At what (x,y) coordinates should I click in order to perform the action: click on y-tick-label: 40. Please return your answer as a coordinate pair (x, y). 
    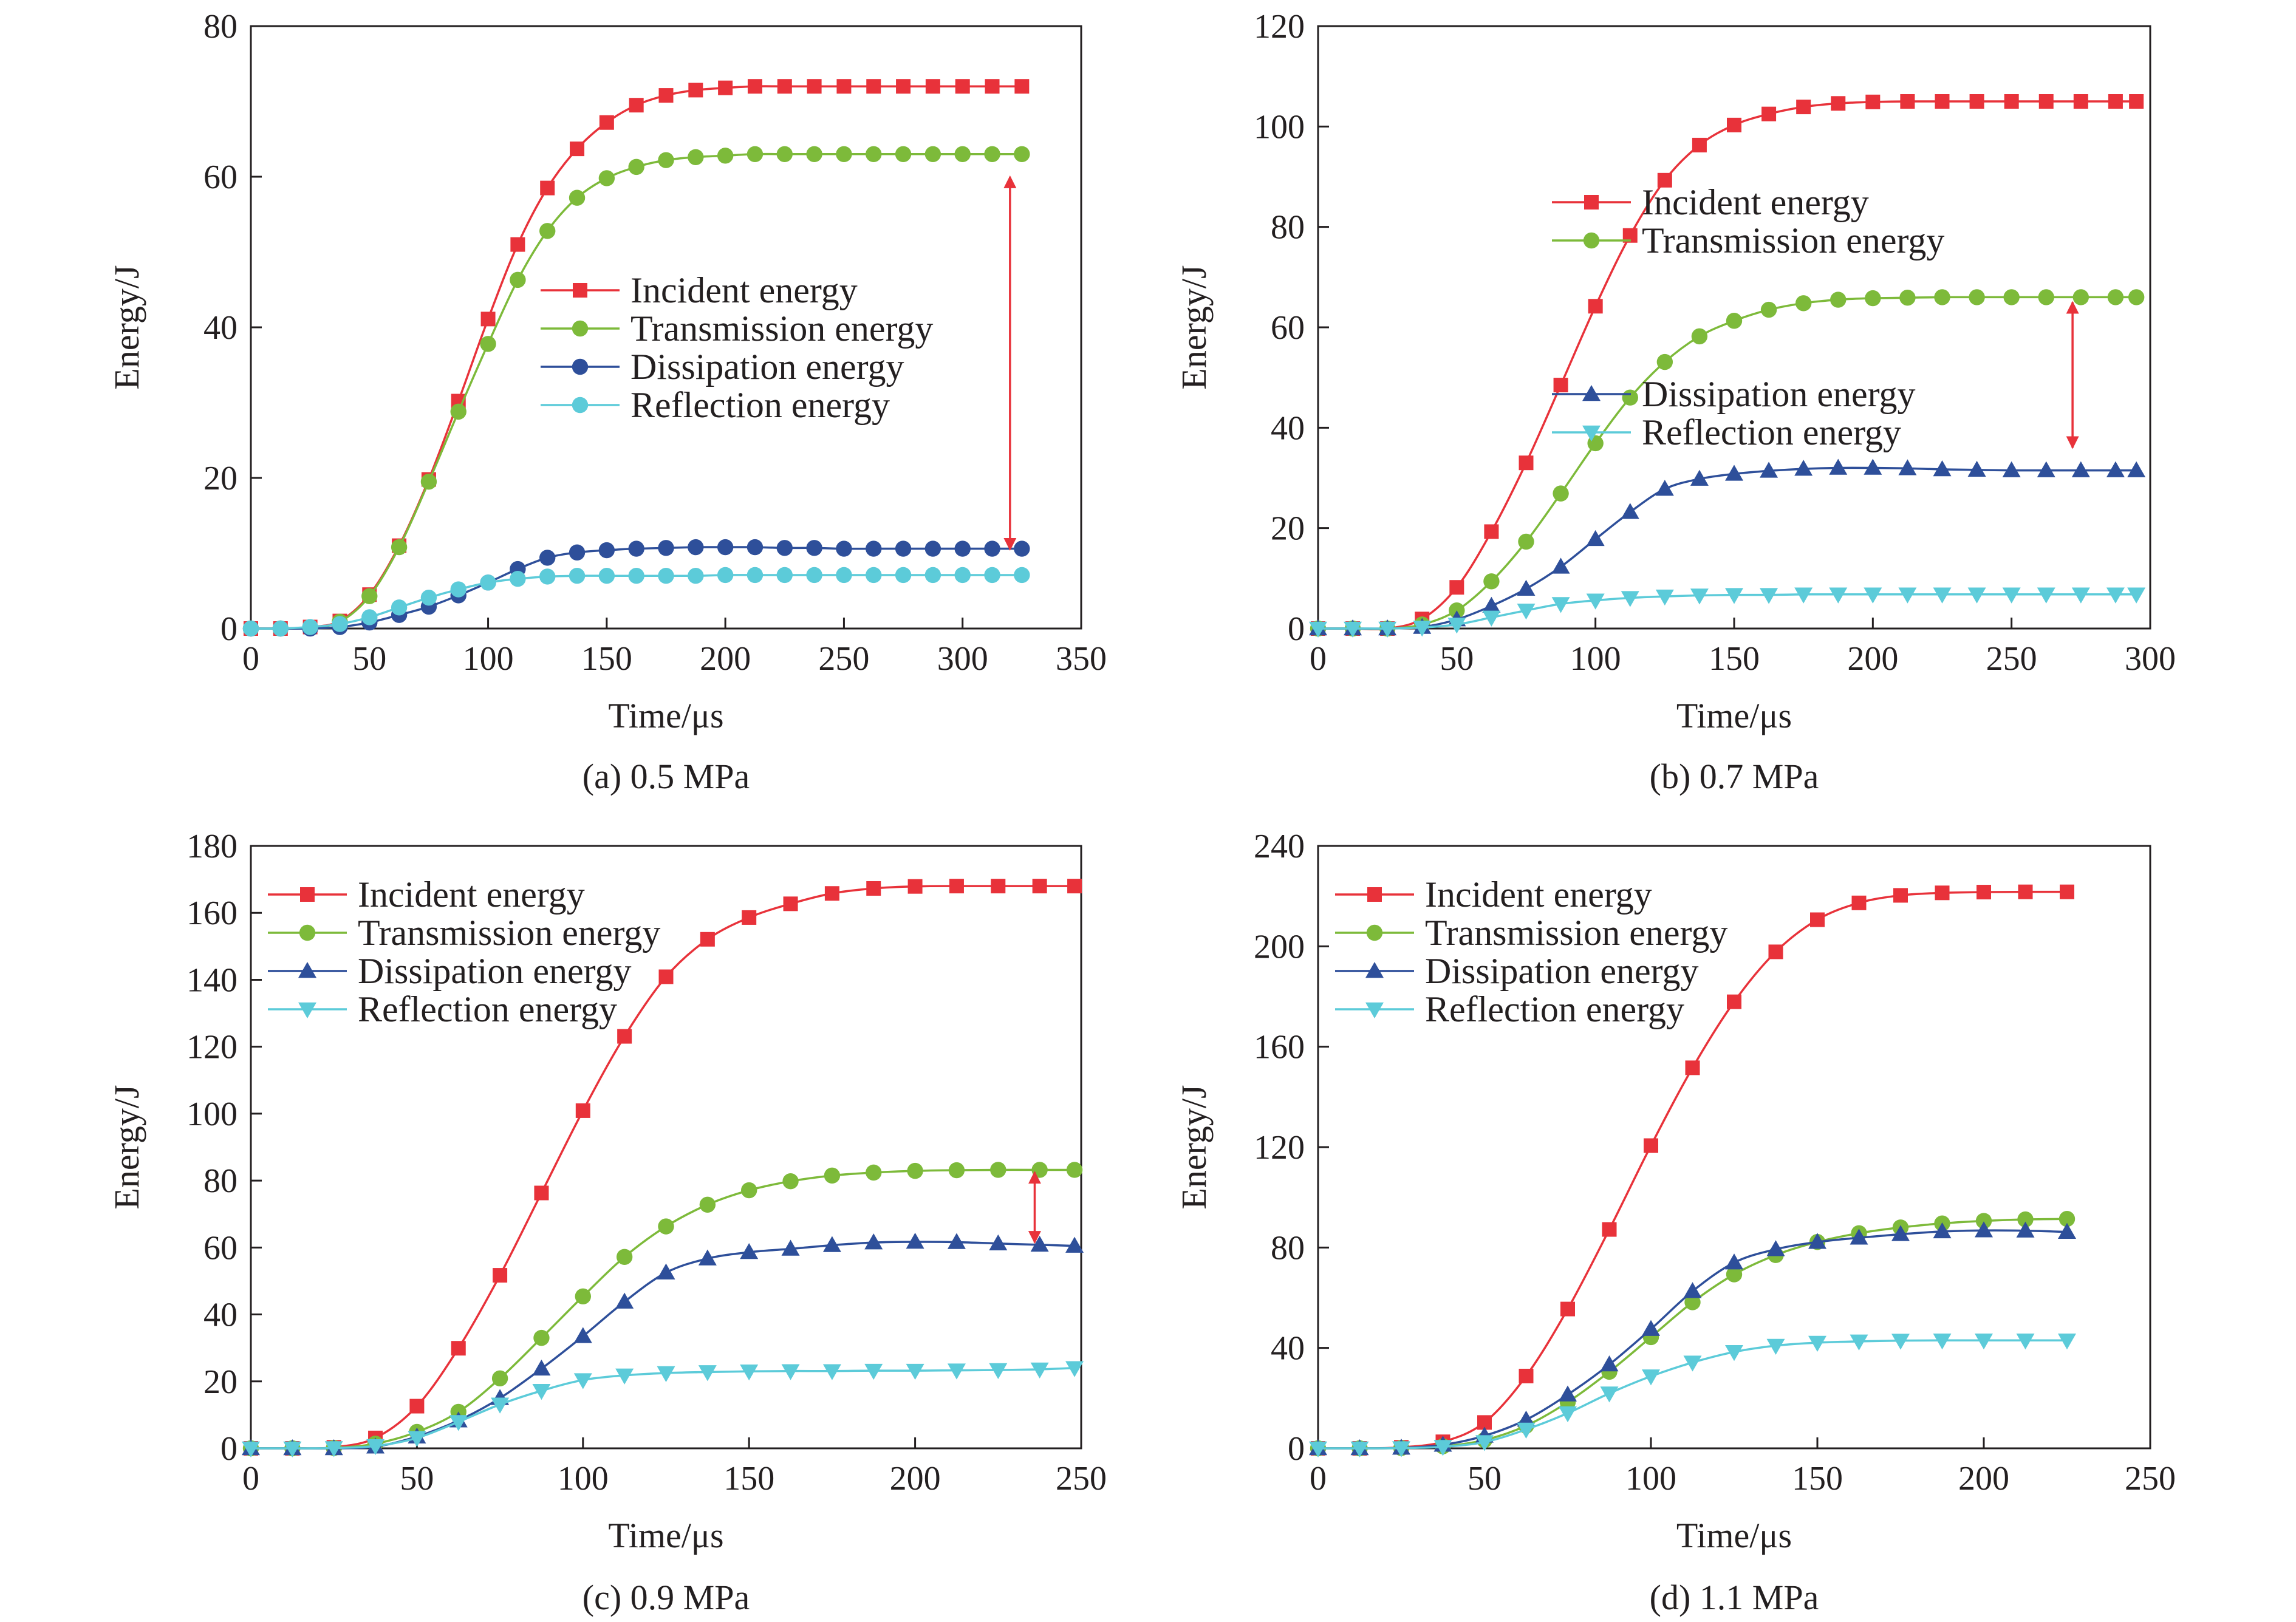
    Looking at the image, I should click on (220, 328).